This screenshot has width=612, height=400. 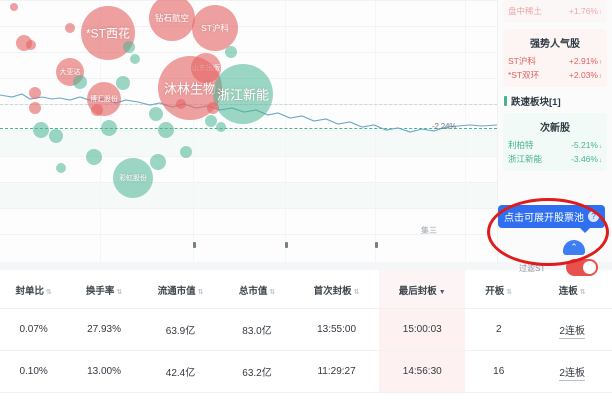 I want to click on table-header-2: 流通市值 ⇅, so click(x=180, y=289).